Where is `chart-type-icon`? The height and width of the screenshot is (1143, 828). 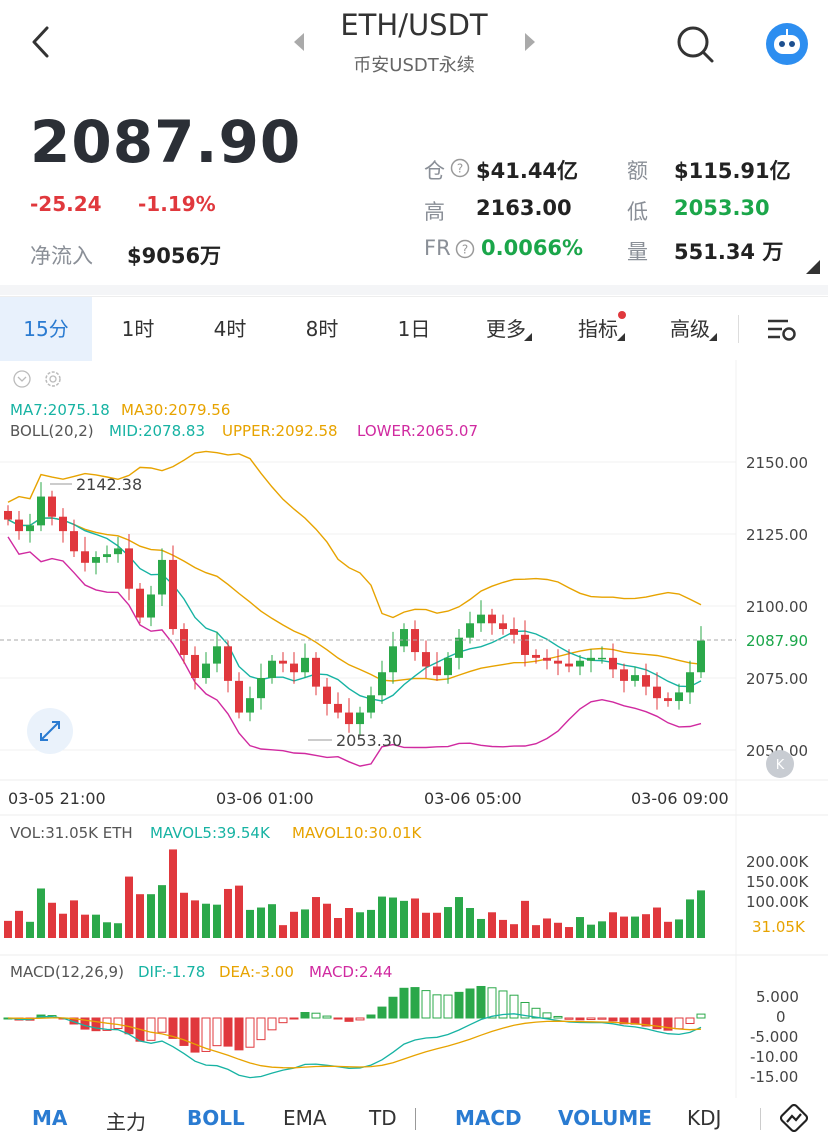 chart-type-icon is located at coordinates (794, 1118).